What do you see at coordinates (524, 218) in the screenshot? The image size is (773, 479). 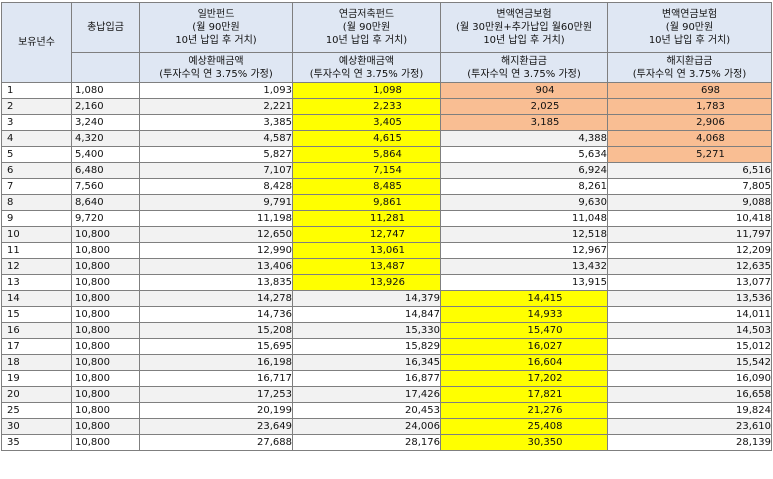 I see `cell-annuity-additional: 11,048` at bounding box center [524, 218].